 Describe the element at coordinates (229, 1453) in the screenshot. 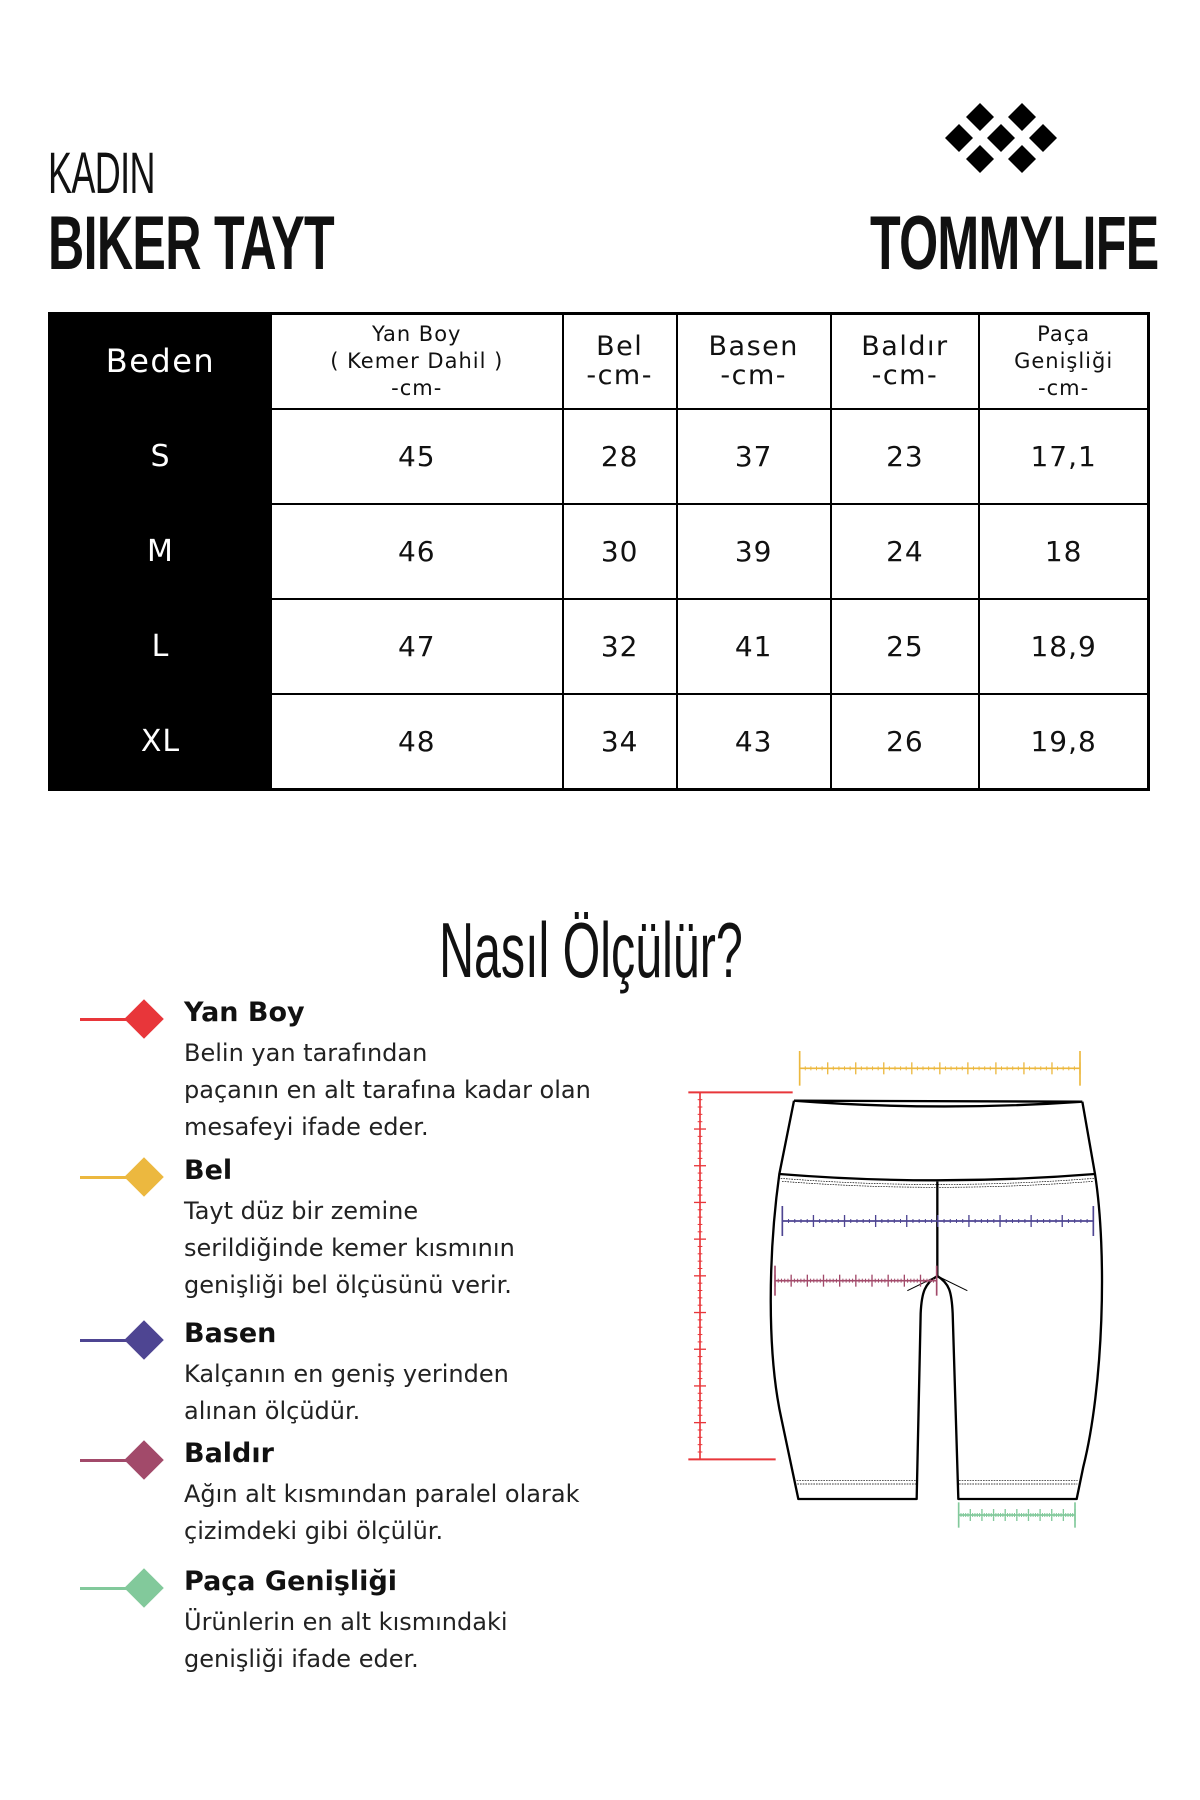

I see `legend-title: Baldır` at that location.